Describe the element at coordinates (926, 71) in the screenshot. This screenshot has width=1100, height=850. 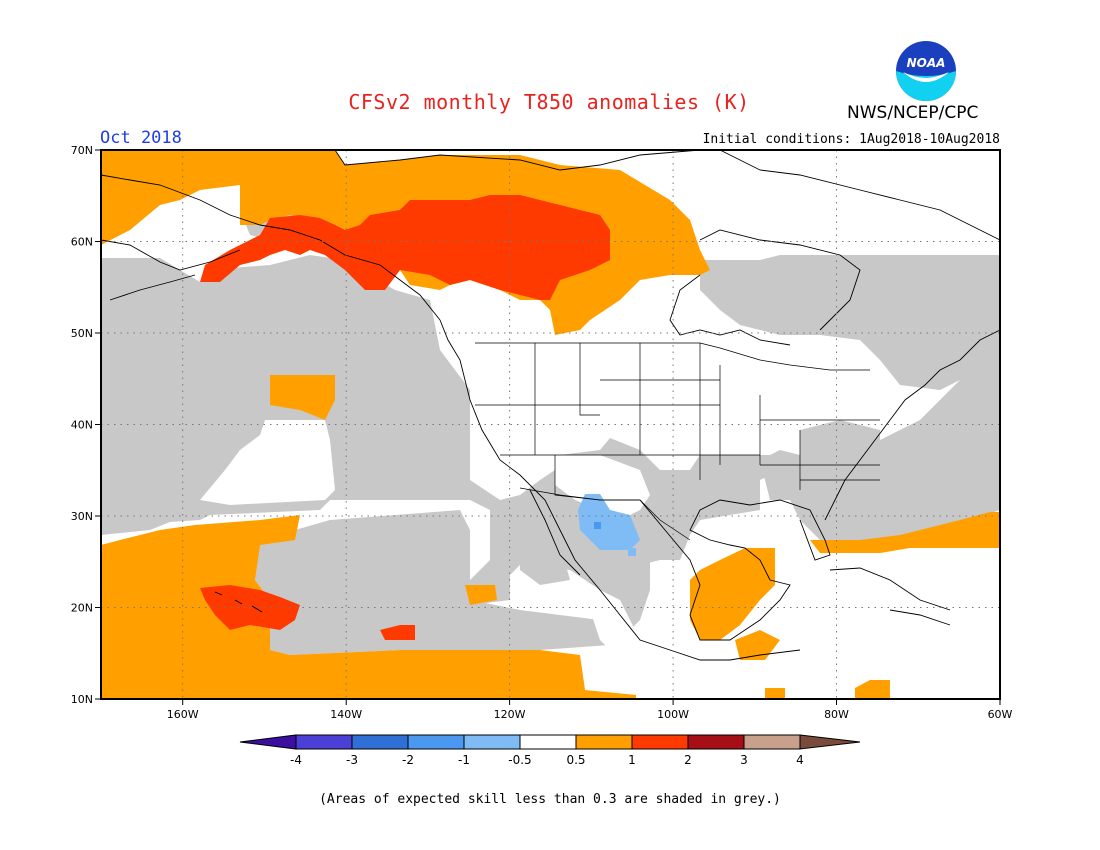
I see `noaa-logo: NOAA` at that location.